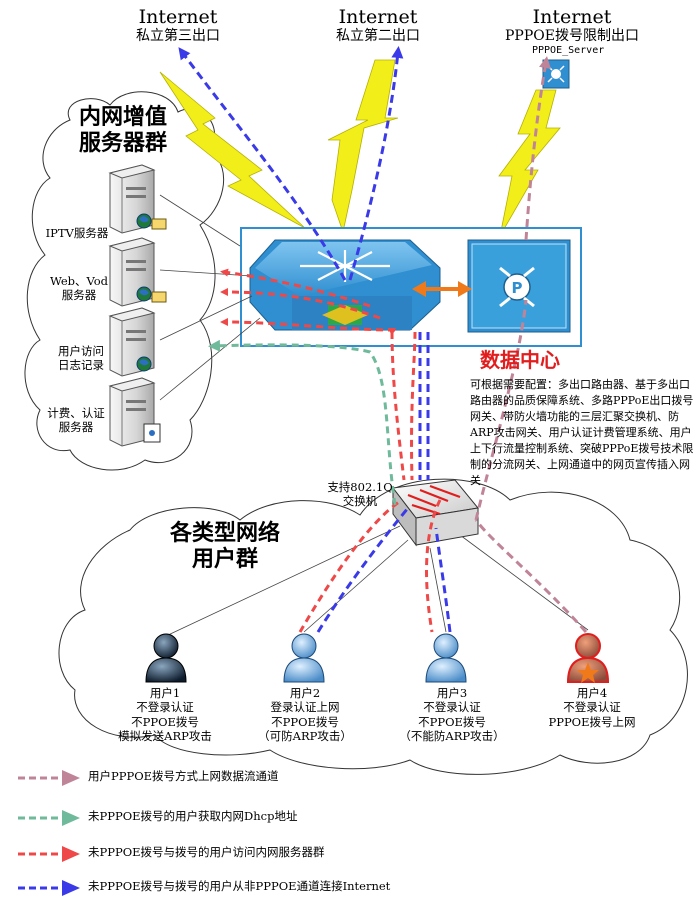  What do you see at coordinates (165, 693) in the screenshot?
I see `user-1-label-line1: 用户1` at bounding box center [165, 693].